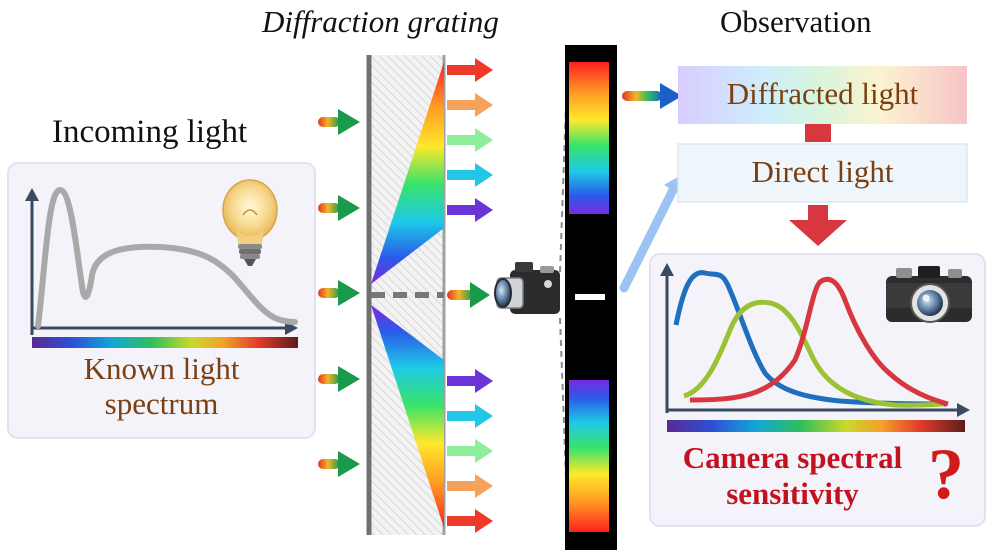 This screenshot has height=558, width=997. What do you see at coordinates (406, 295) in the screenshot?
I see `diffraction-grating` at bounding box center [406, 295].